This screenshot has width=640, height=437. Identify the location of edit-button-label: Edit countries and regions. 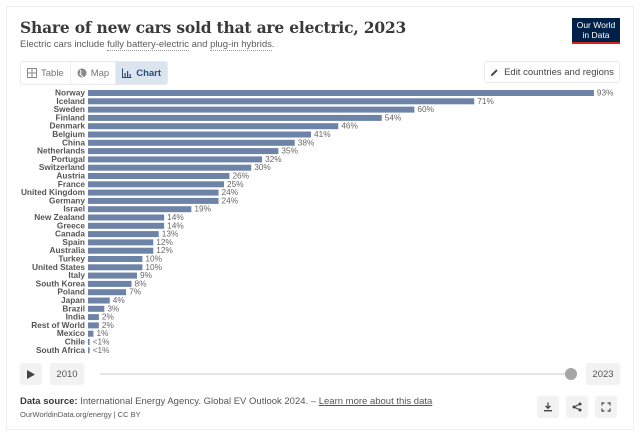
(559, 72).